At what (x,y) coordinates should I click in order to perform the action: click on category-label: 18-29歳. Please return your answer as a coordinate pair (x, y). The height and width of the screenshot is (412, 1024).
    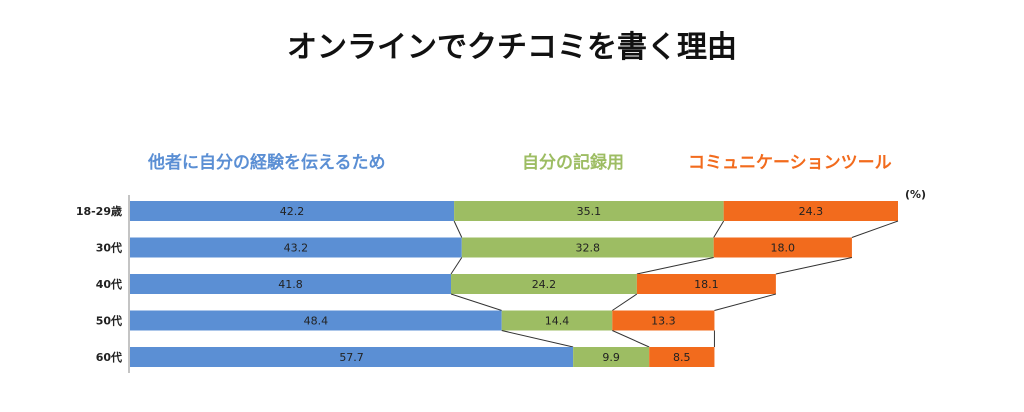
    Looking at the image, I should click on (99, 211).